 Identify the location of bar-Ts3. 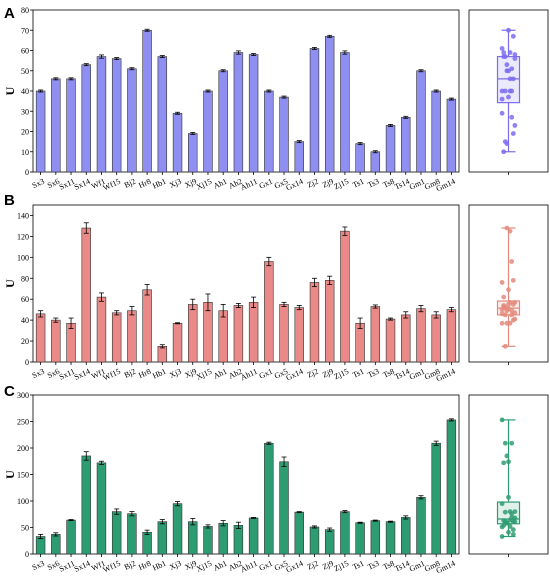
(375, 537).